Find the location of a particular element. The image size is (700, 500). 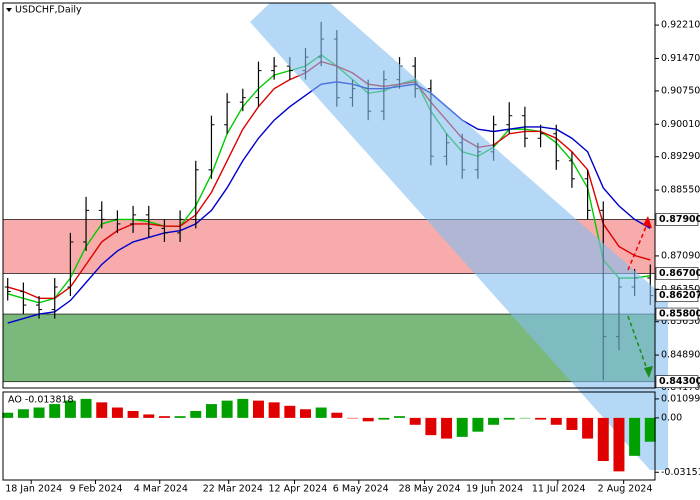

y-tick-label: 0.86350 is located at coordinates (680, 289).